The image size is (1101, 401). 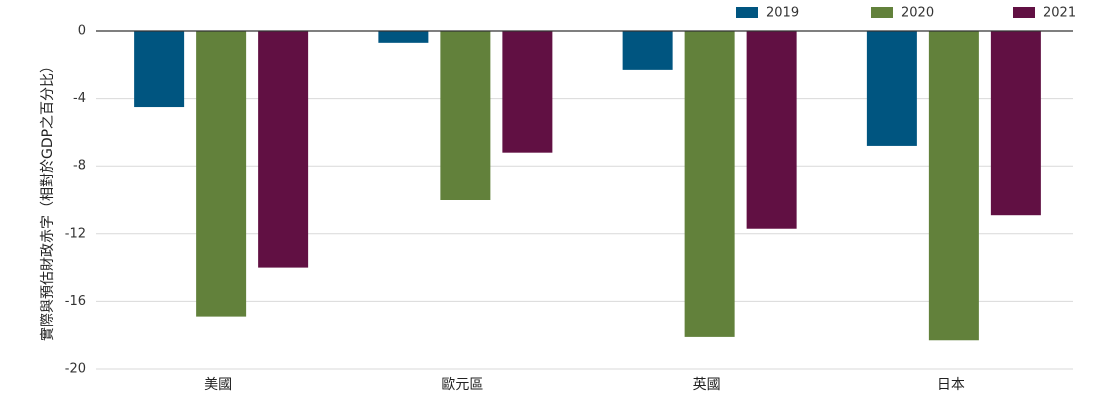 I want to click on y-tick-label: 0, so click(x=82, y=31).